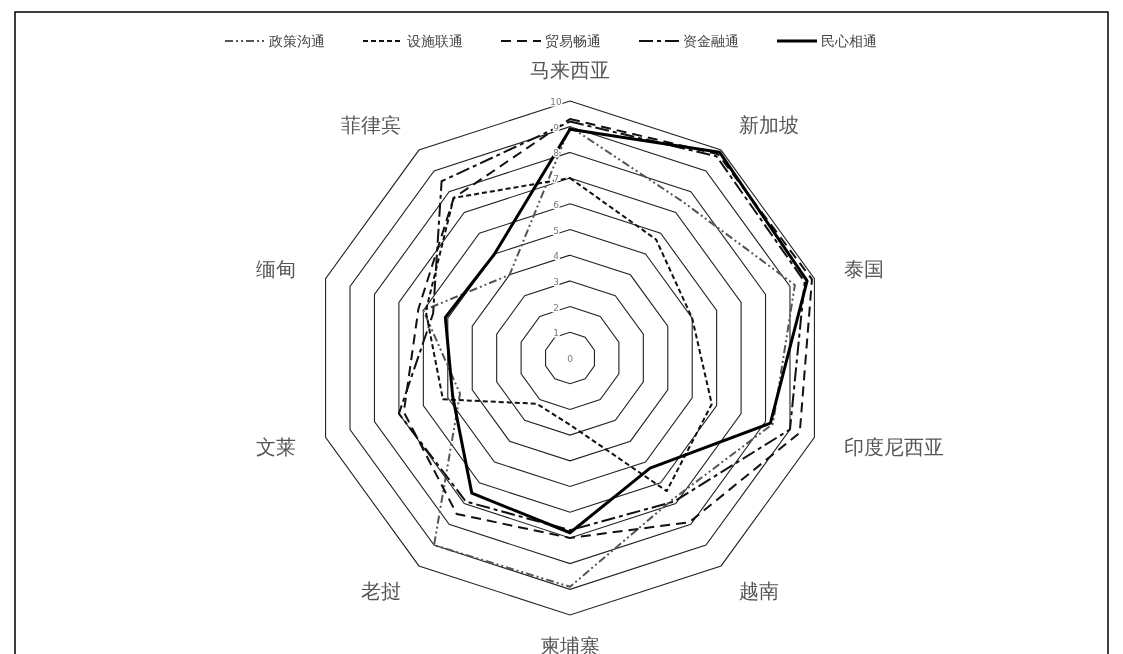  I want to click on y-tick-label: 5, so click(556, 230).